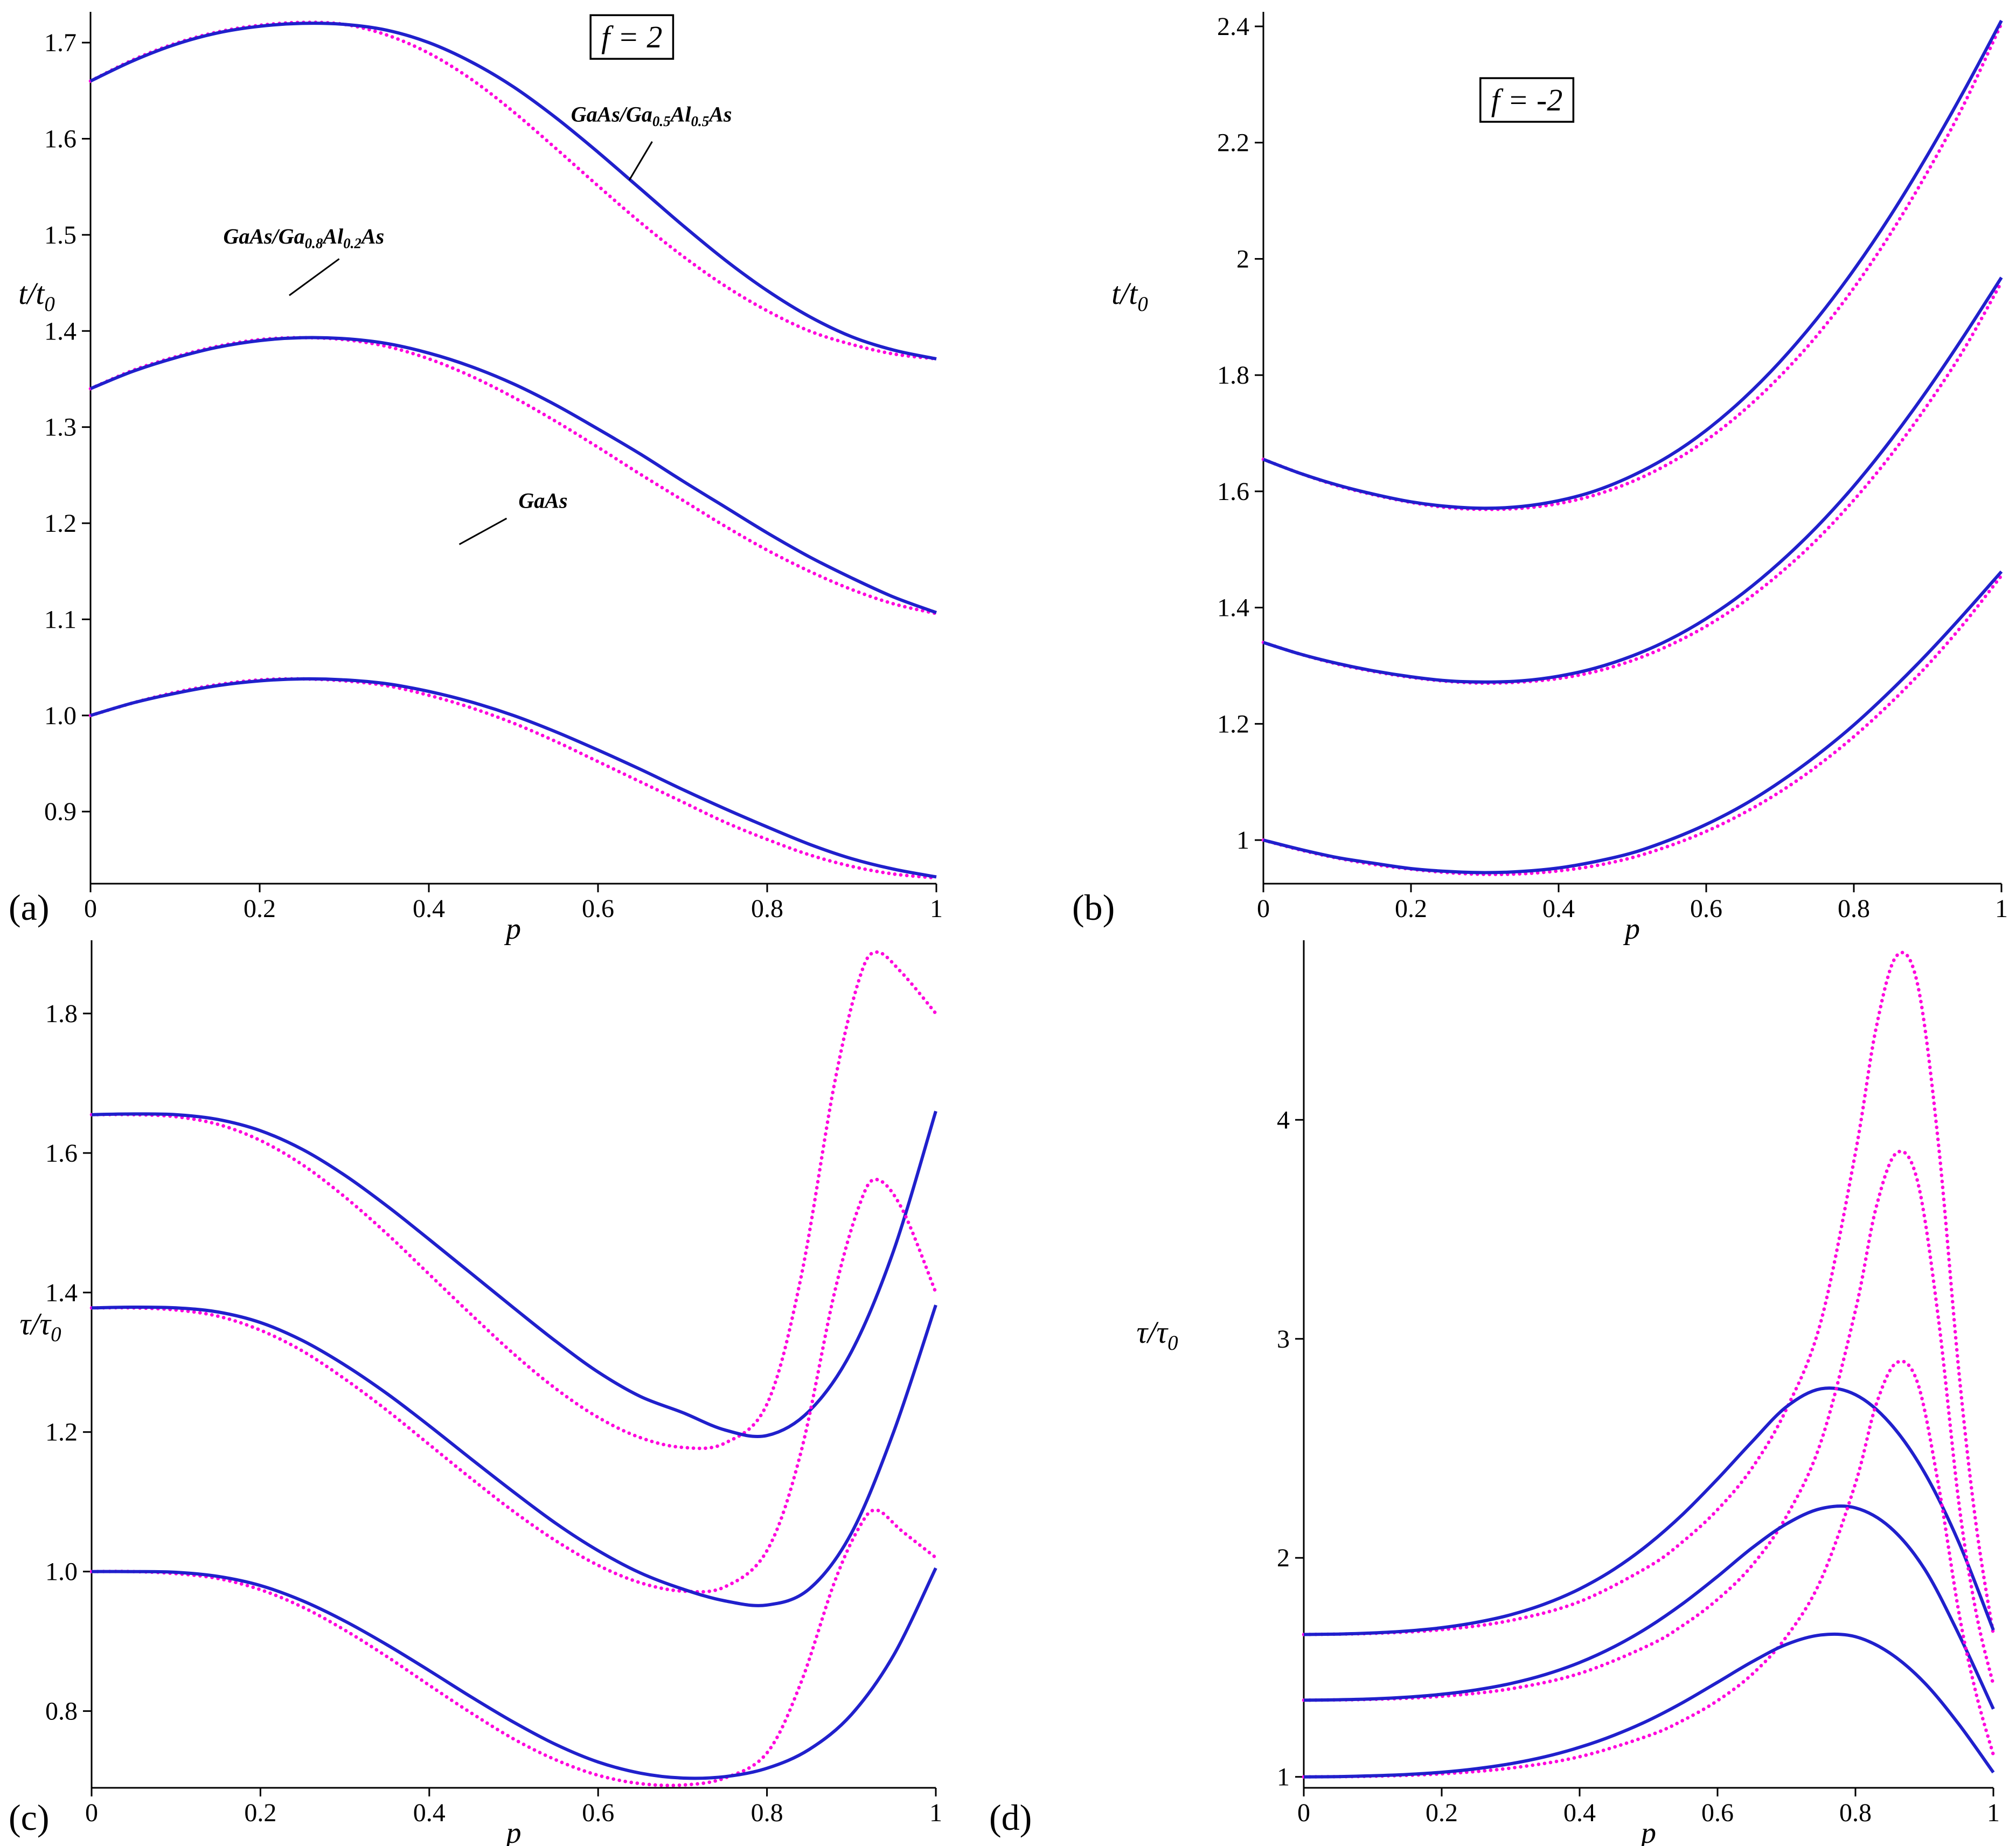  Describe the element at coordinates (1649, 1511) in the screenshot. I see `curve-d-top-solid` at that location.